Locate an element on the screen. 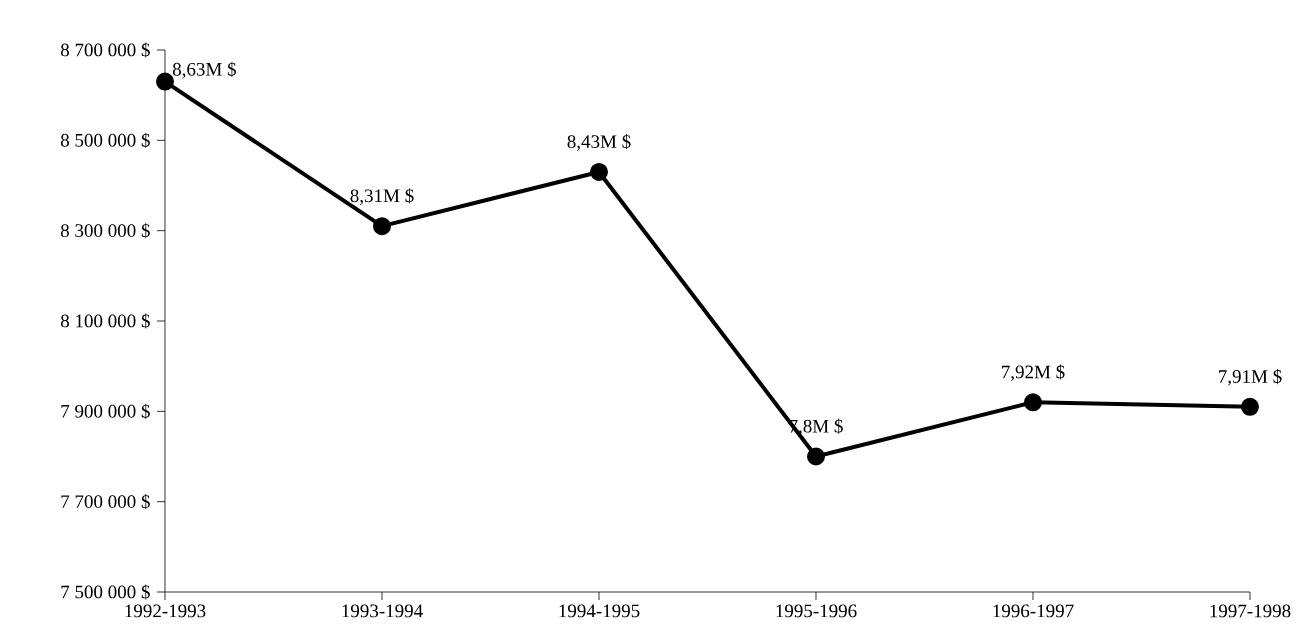  x-tick-label: 1994-1995 is located at coordinates (599, 611).